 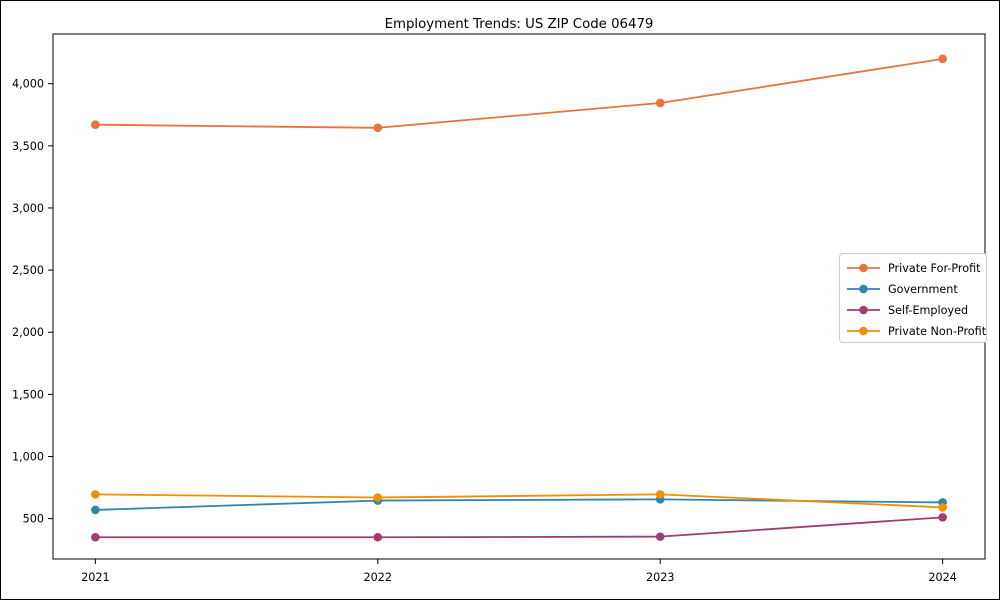 What do you see at coordinates (28, 332) in the screenshot?
I see `y-axis-tick-label: 2,000` at bounding box center [28, 332].